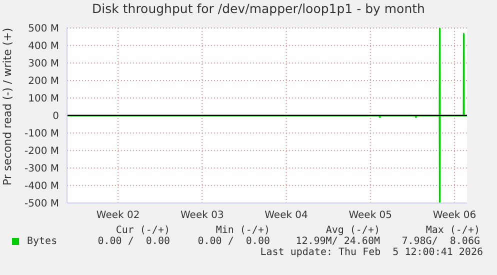  I want to click on x-tick-label: Week 06, so click(454, 216).